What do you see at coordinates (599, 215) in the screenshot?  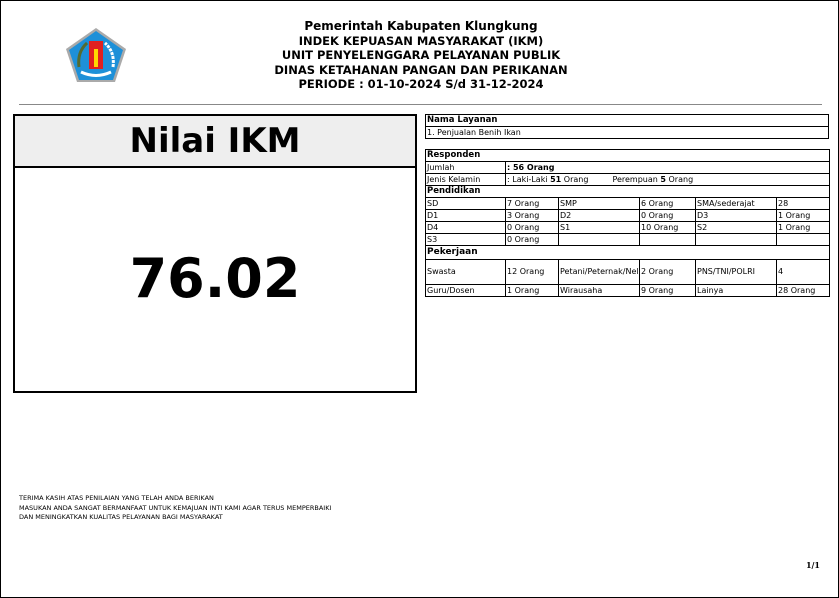 I see `pendidikan-cell: D2` at bounding box center [599, 215].